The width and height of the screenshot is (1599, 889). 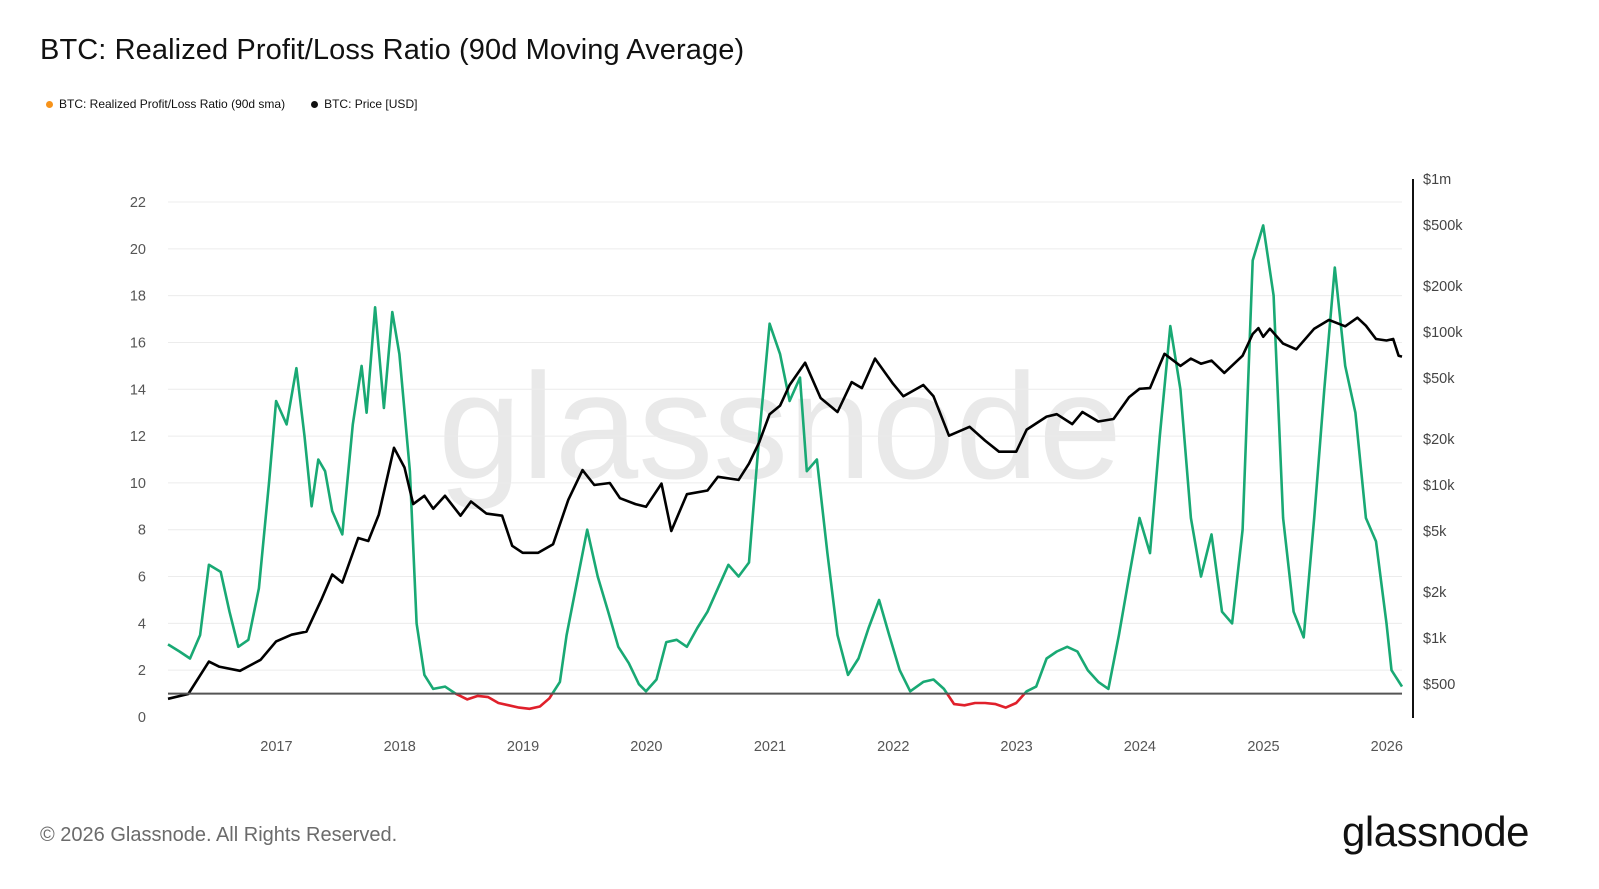 What do you see at coordinates (400, 747) in the screenshot?
I see `x-tick-label: 2018` at bounding box center [400, 747].